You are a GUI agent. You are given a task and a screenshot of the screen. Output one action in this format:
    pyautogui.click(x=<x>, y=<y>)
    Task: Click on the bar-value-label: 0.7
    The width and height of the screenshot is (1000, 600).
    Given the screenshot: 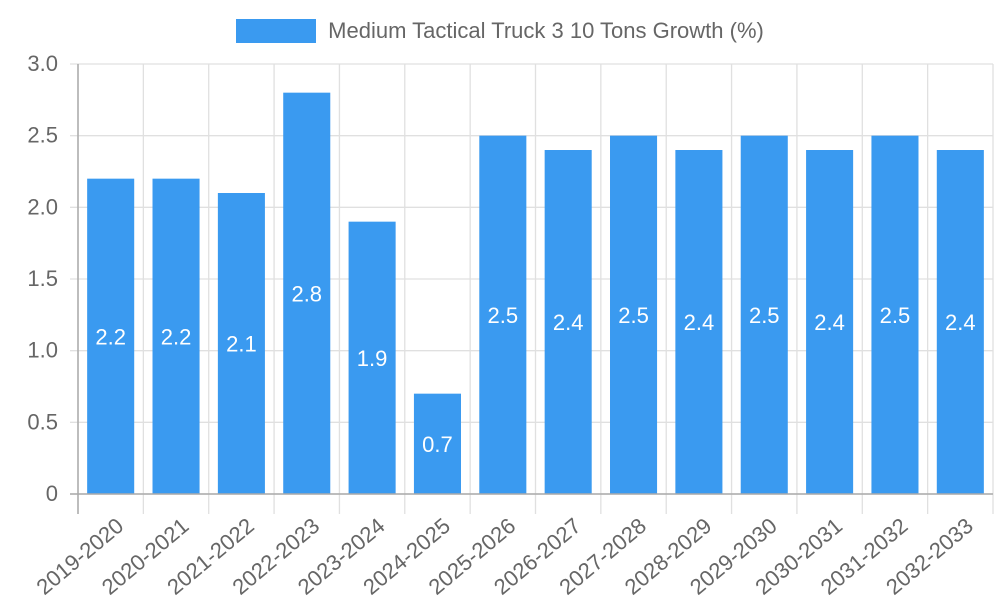 What is the action you would take?
    pyautogui.click(x=437, y=444)
    